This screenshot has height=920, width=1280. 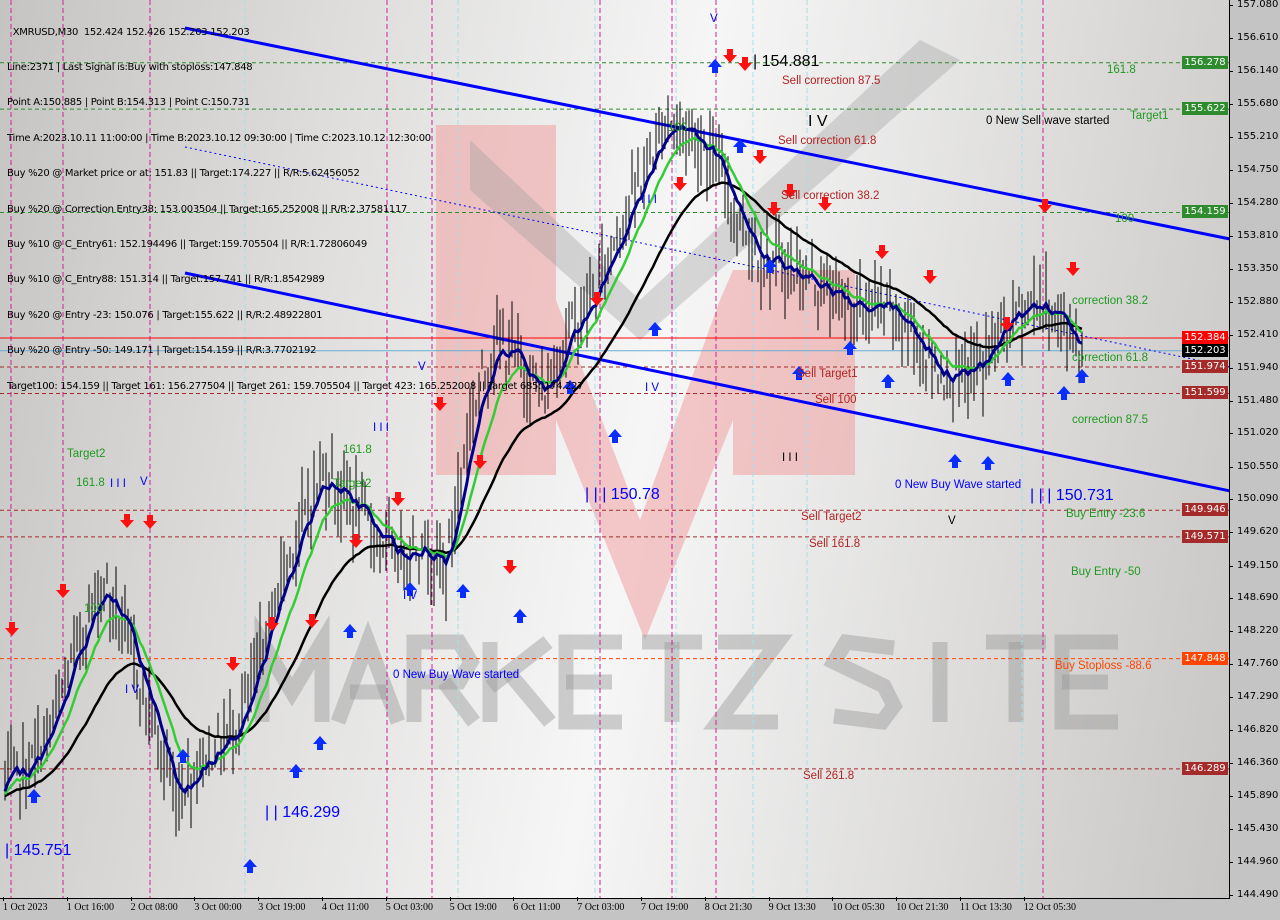 What do you see at coordinates (622, 494) in the screenshot?
I see `wave-label: | | | 150.78` at bounding box center [622, 494].